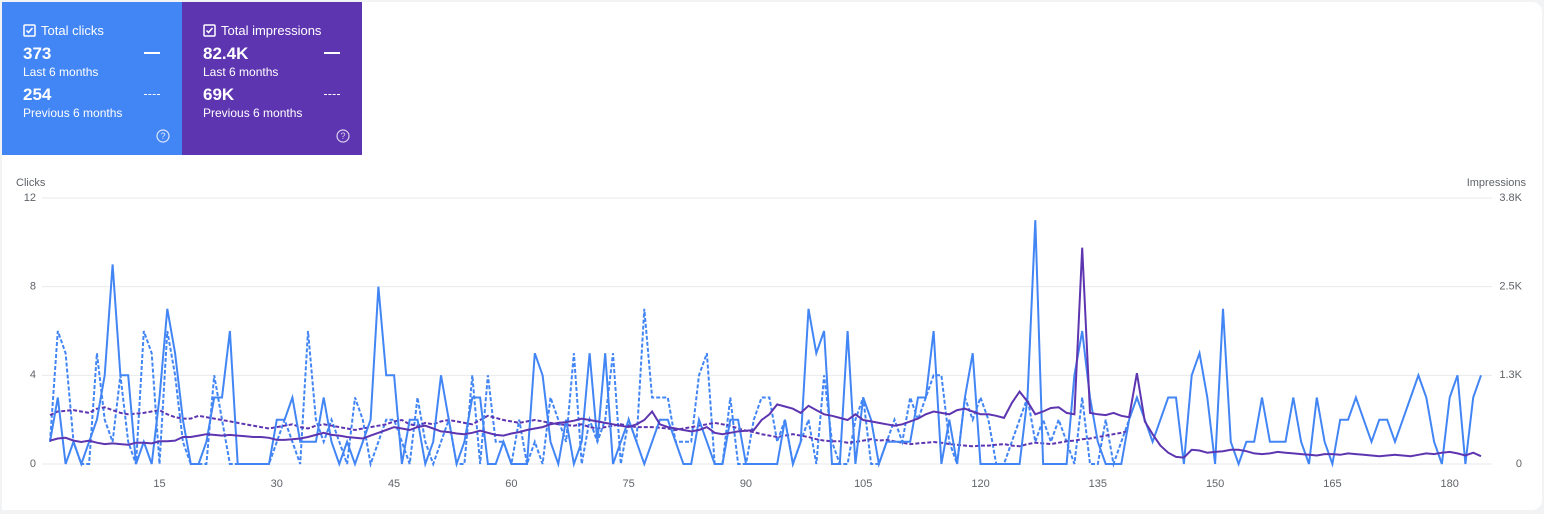 The image size is (1544, 514). I want to click on x-tick-label: 180, so click(1450, 484).